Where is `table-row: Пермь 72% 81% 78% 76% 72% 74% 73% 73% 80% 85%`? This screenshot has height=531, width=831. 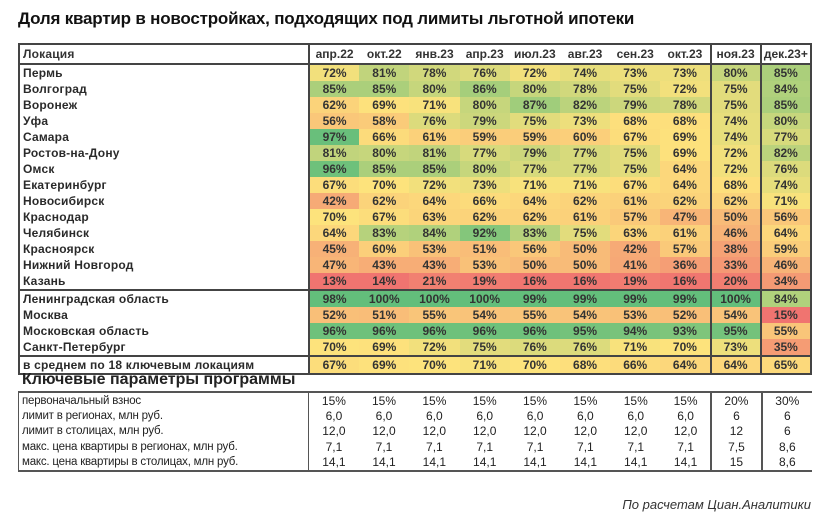 table-row: Пермь 72% 81% 78% 76% 72% 74% 73% 73% 80% 85% is located at coordinates (415, 72).